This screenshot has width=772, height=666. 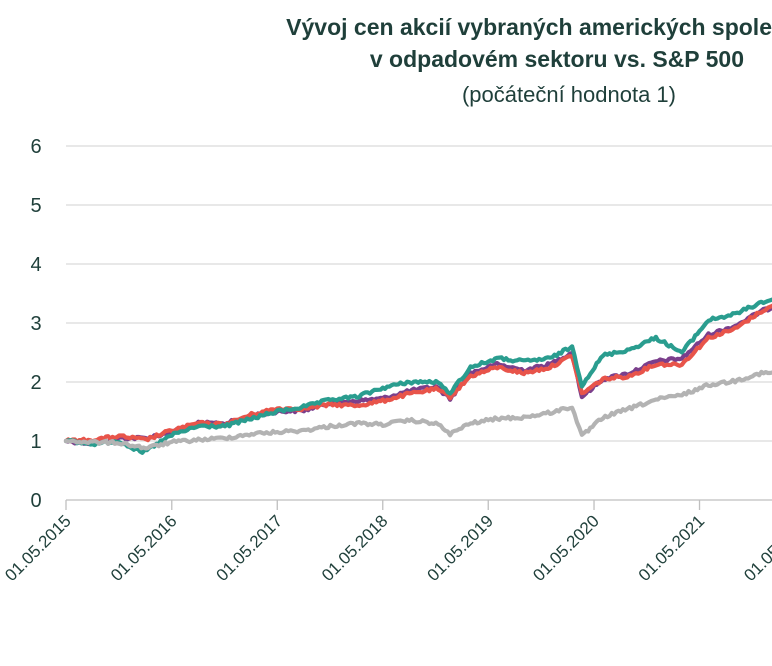 What do you see at coordinates (35, 501) in the screenshot?
I see `y-tick-label: 0` at bounding box center [35, 501].